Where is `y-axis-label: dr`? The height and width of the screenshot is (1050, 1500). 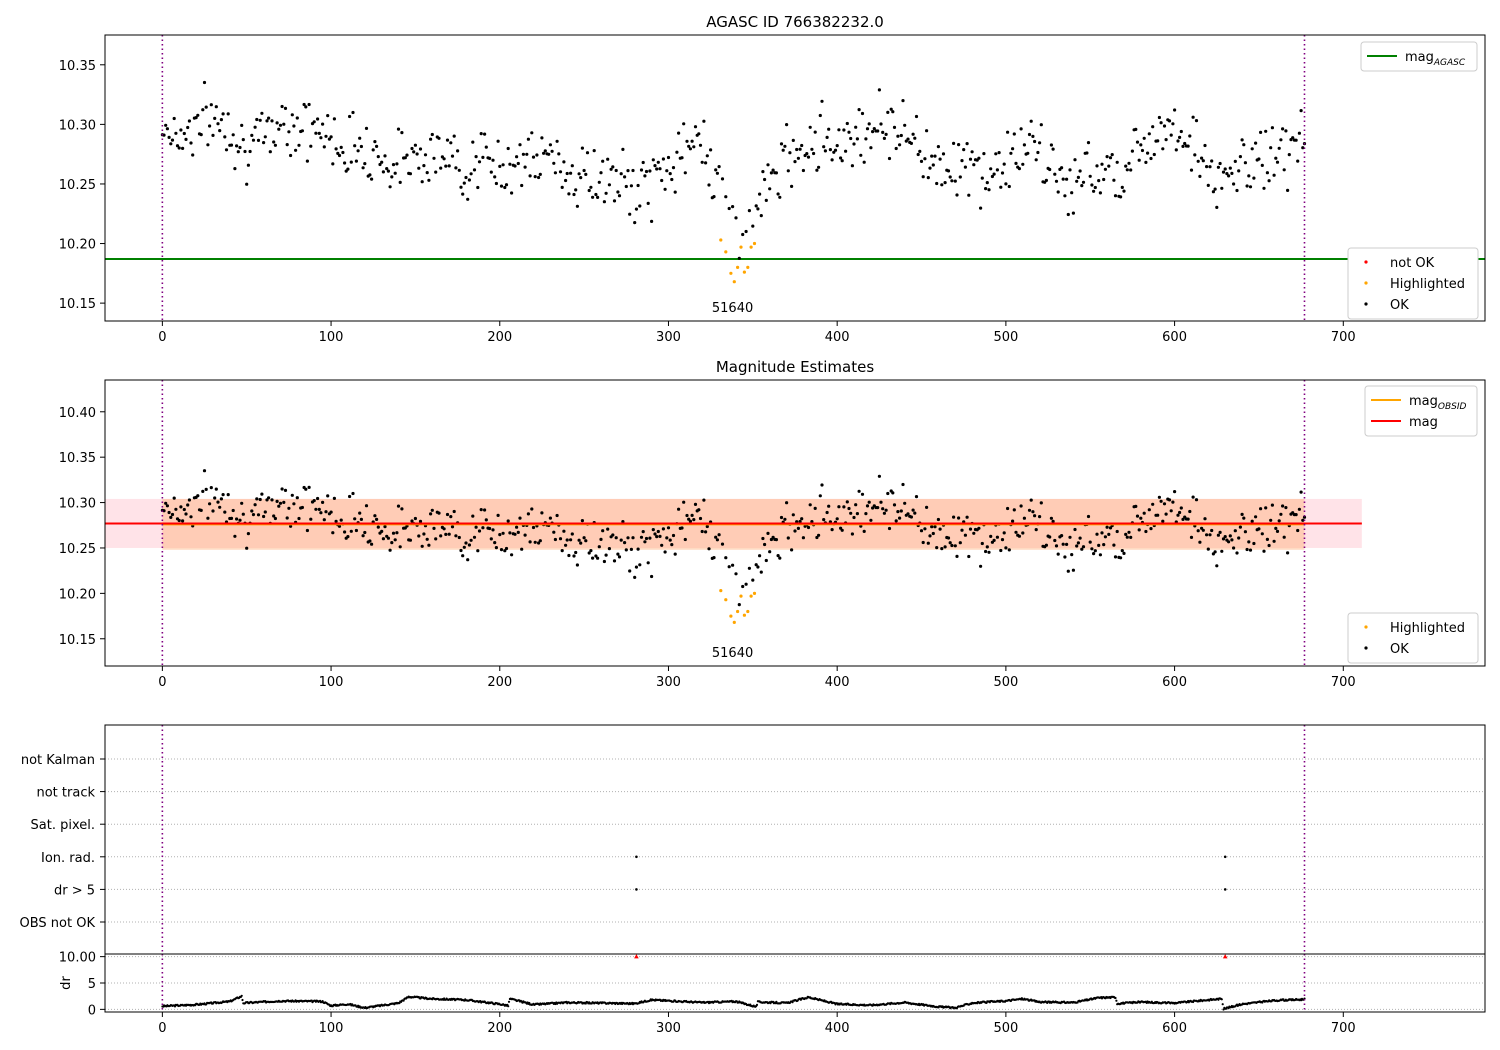 y-axis-label: dr is located at coordinates (66, 983).